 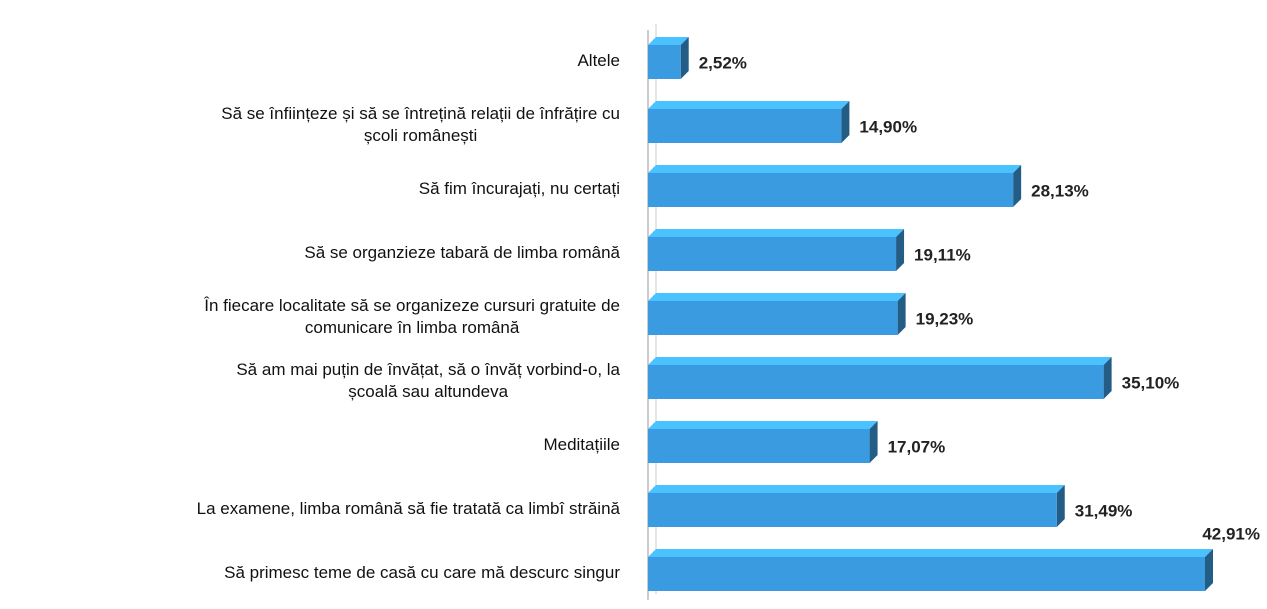 I want to click on value-label: 19,23%, so click(x=945, y=318).